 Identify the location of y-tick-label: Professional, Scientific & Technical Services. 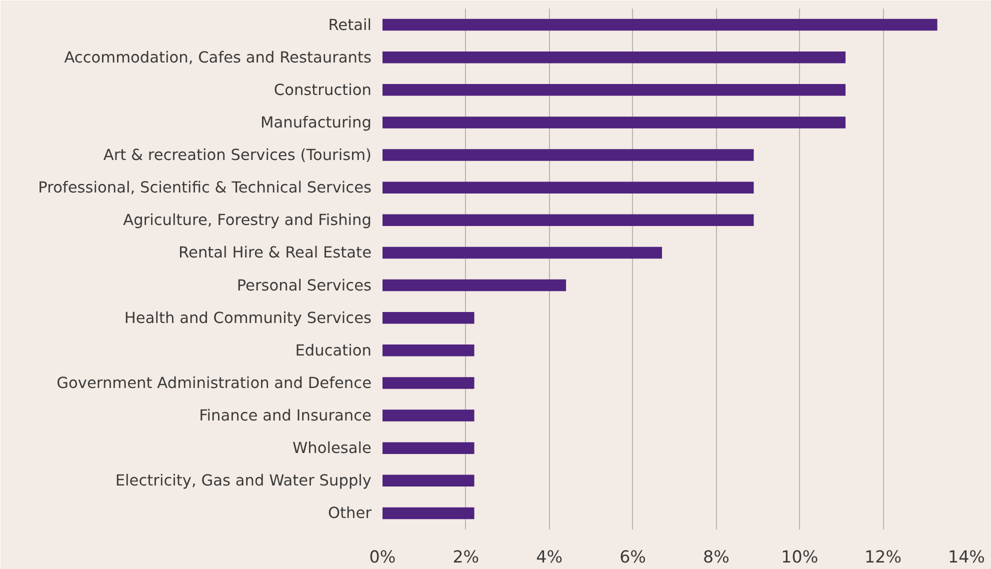
(205, 187).